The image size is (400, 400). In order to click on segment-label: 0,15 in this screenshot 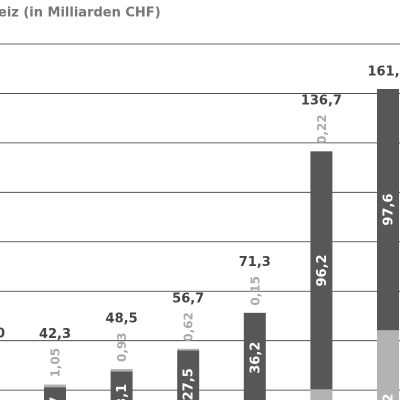, I will do `click(255, 291)`.